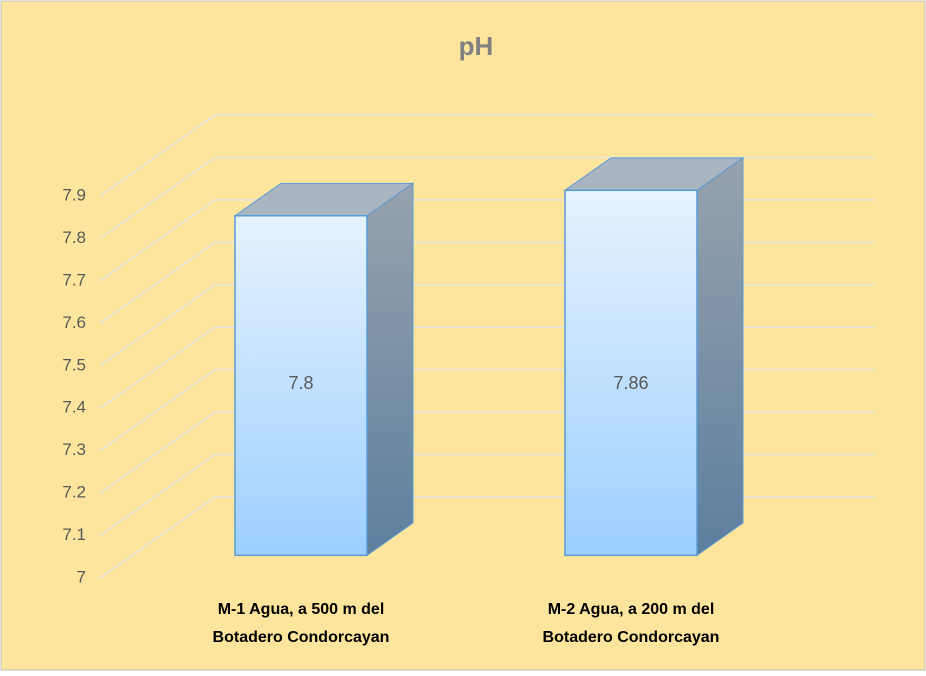 This screenshot has width=926, height=676. Describe the element at coordinates (74, 364) in the screenshot. I see `y-tick-label: 7.5` at that location.